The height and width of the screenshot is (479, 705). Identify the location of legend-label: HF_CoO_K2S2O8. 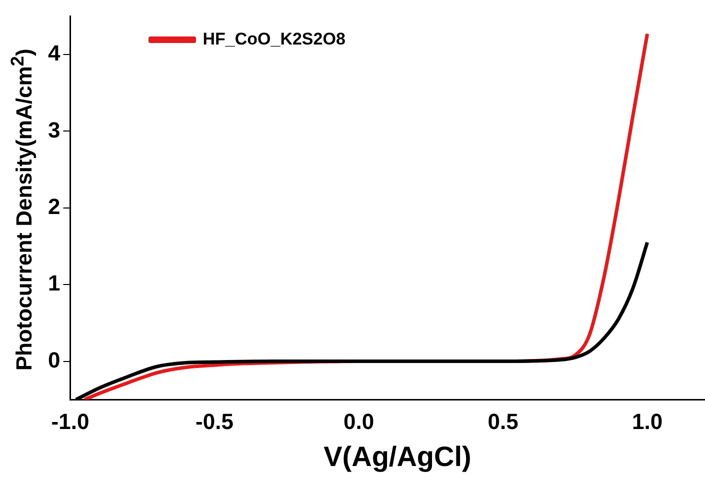
(274, 38).